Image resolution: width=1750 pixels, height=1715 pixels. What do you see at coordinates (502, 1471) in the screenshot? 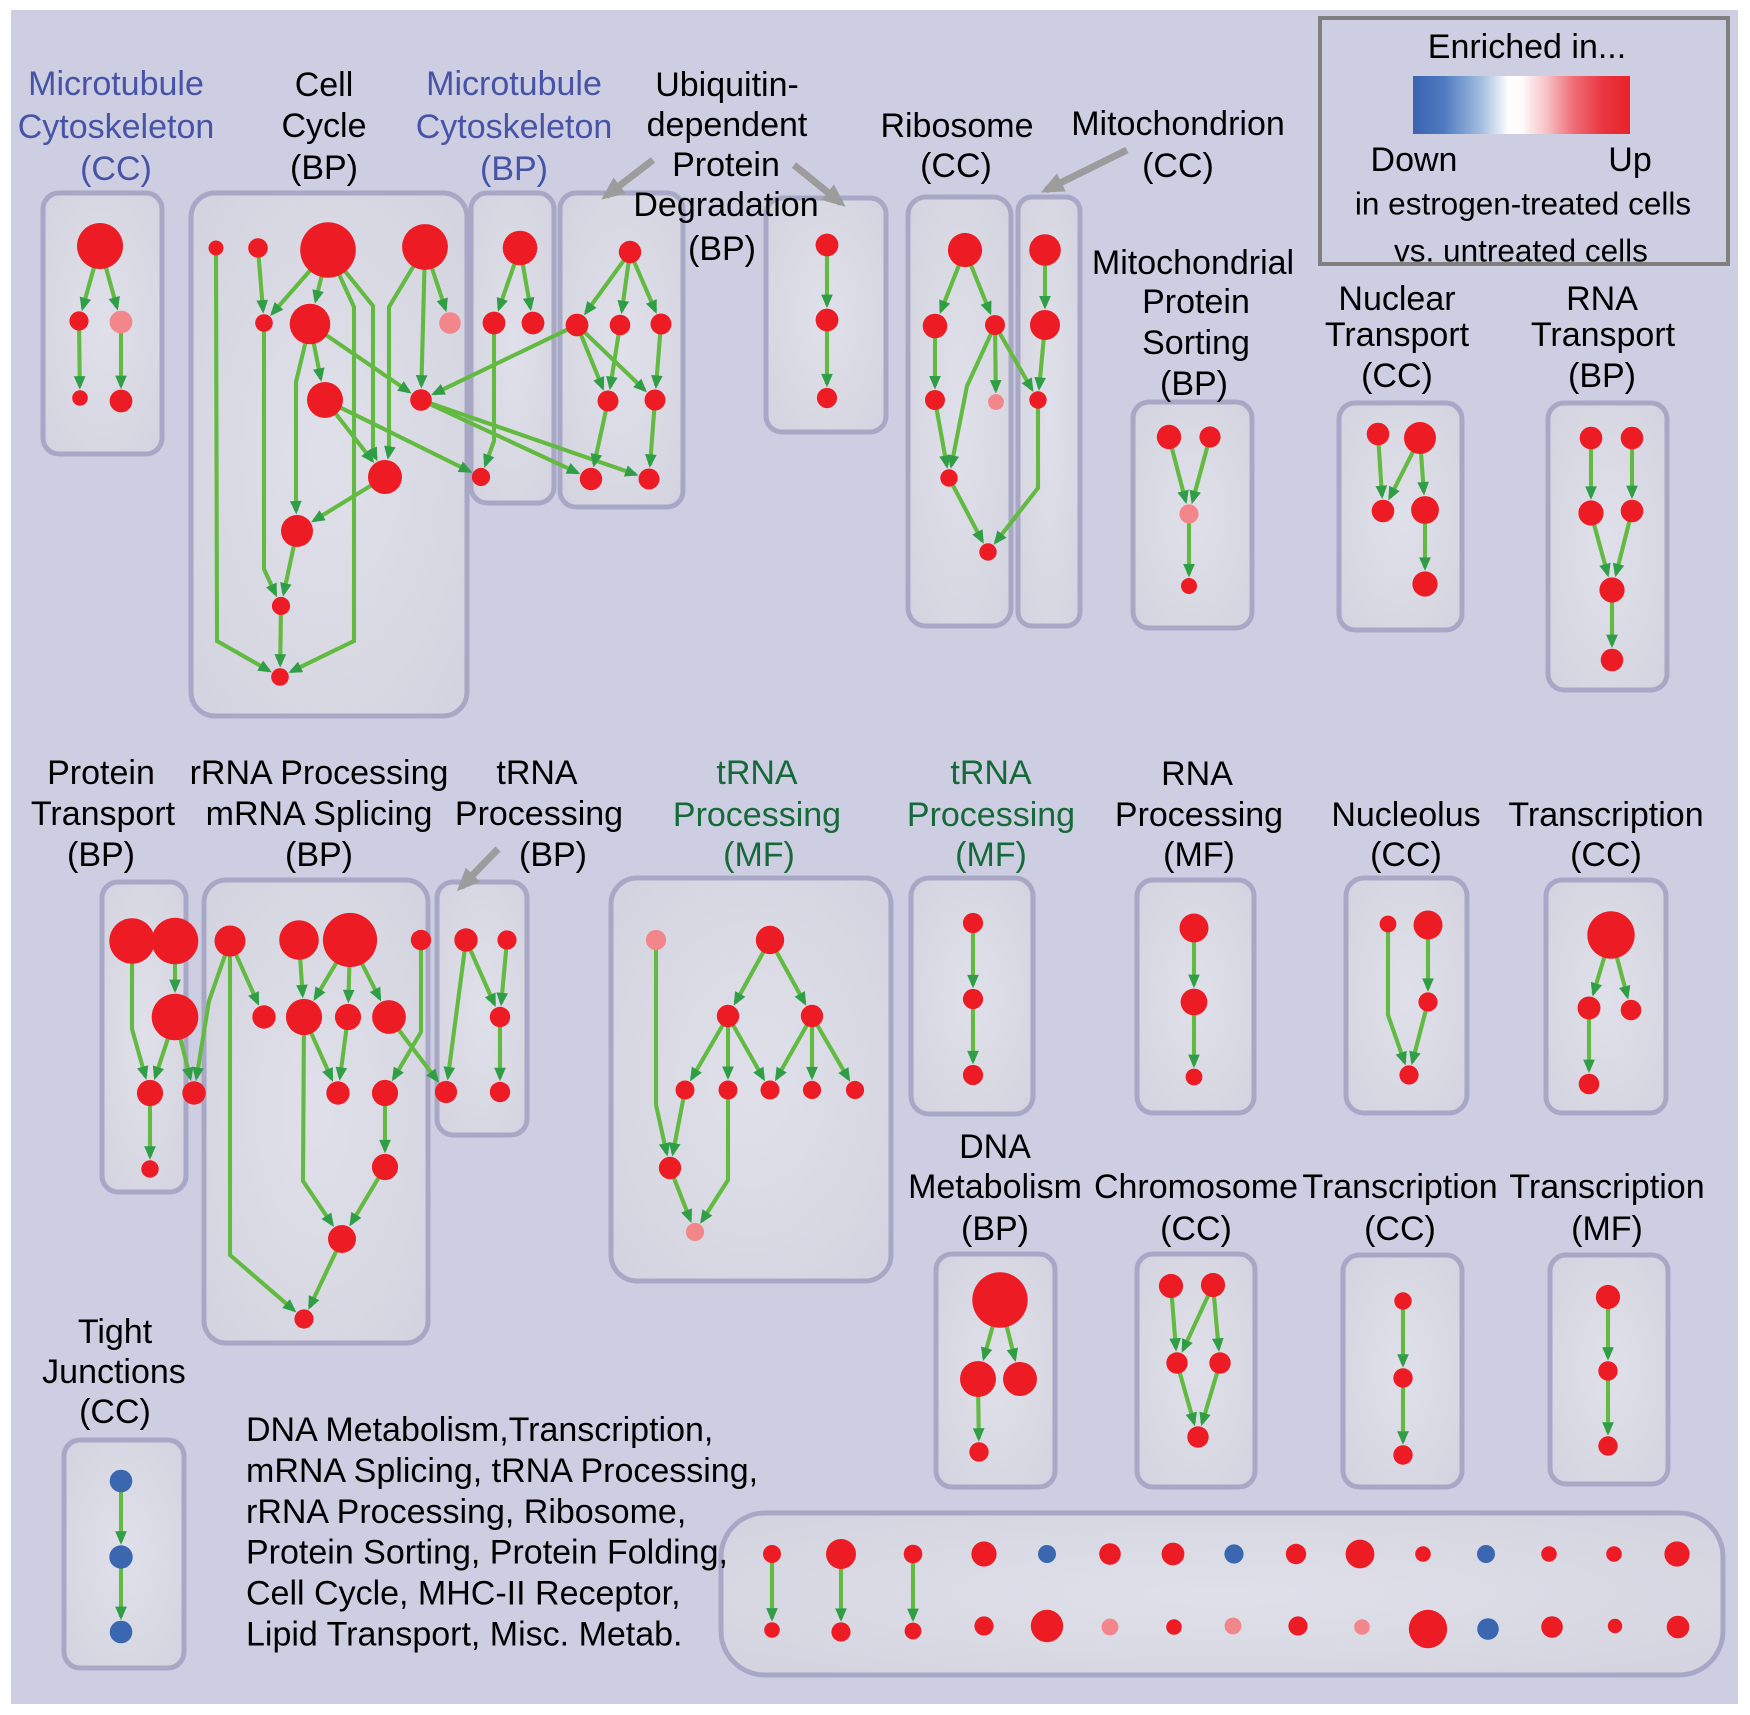
I see `svg-text:mRNA Splicing, tRNA Processing: mRNA Splicing, tRNA Processing,` at bounding box center [502, 1471].